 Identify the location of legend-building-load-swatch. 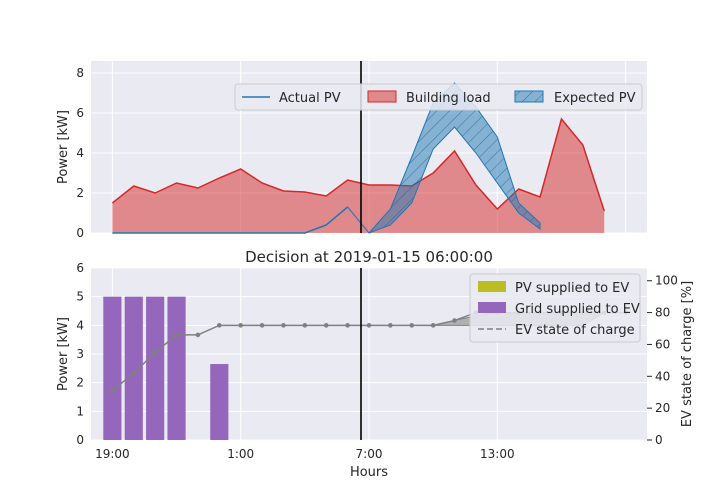
(382, 96).